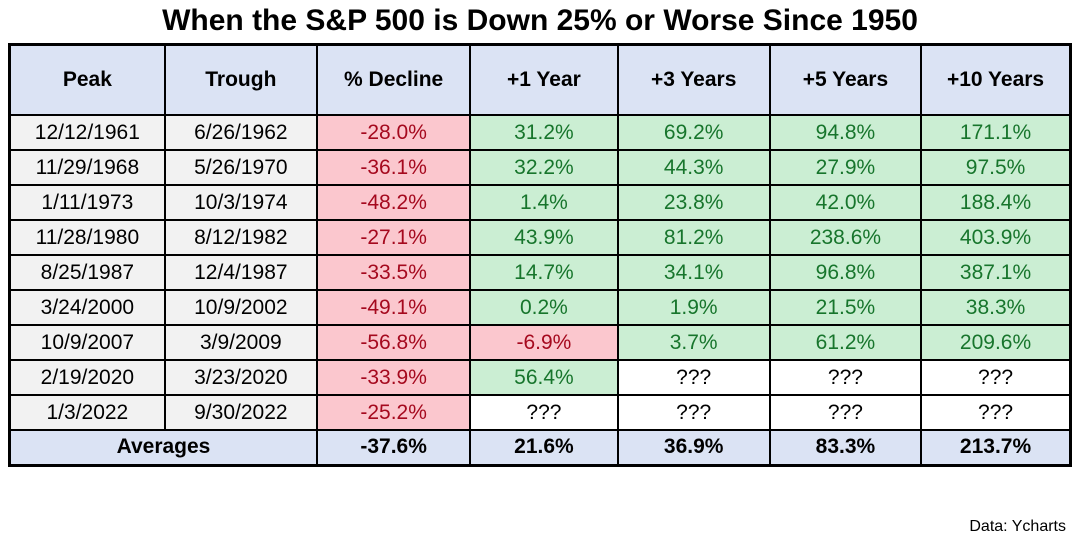  What do you see at coordinates (87, 412) in the screenshot?
I see `peak-date-cell: 1/3/2022` at bounding box center [87, 412].